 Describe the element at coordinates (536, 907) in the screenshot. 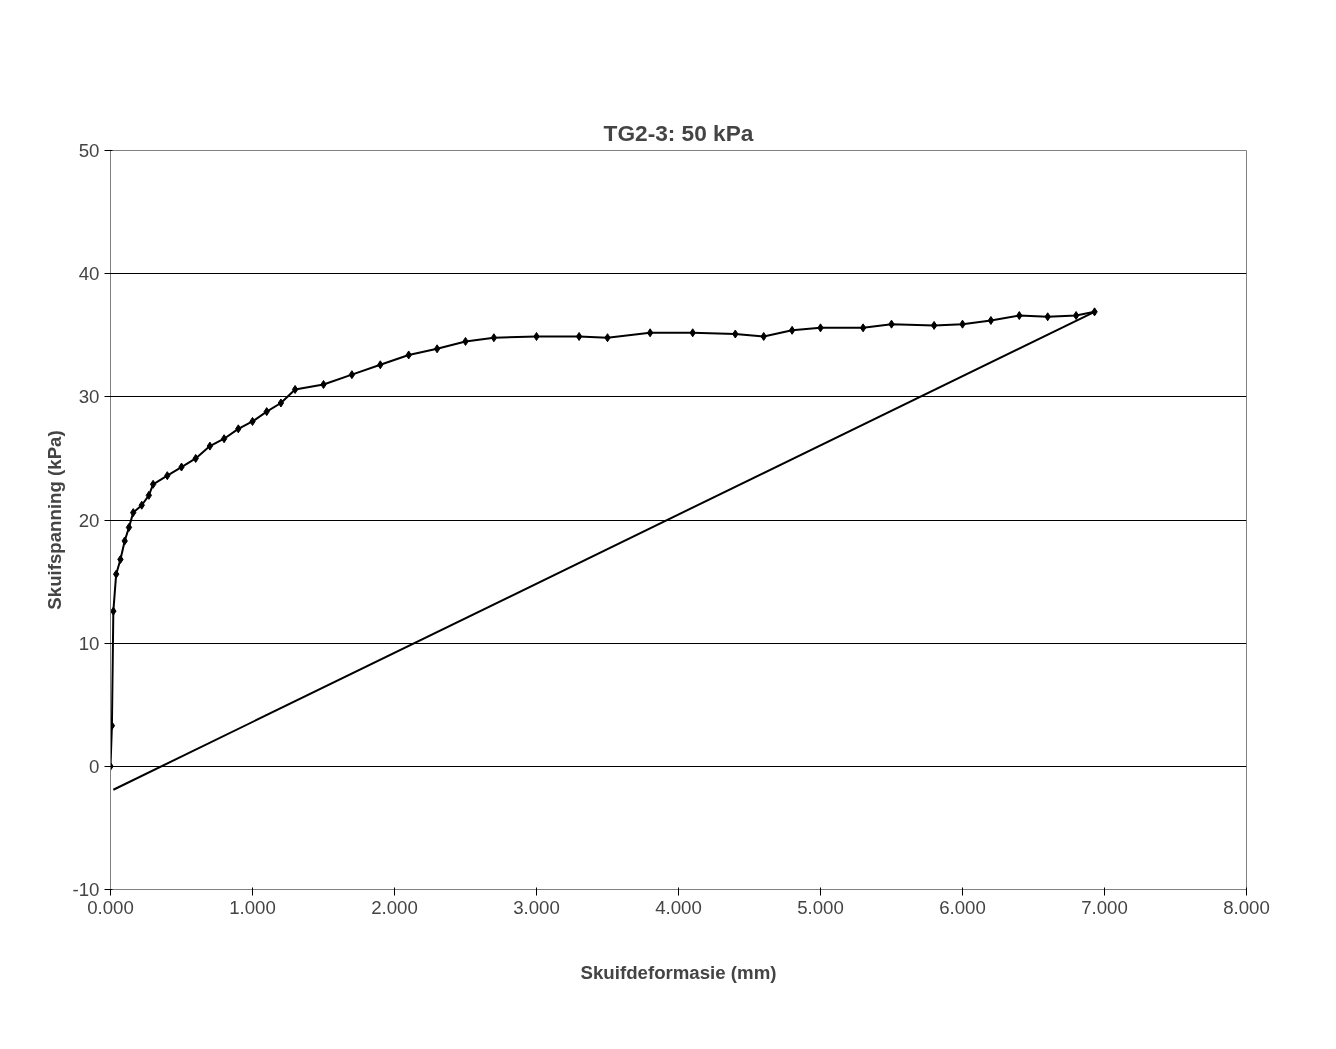

I see `x-tick-label: 3.000` at that location.